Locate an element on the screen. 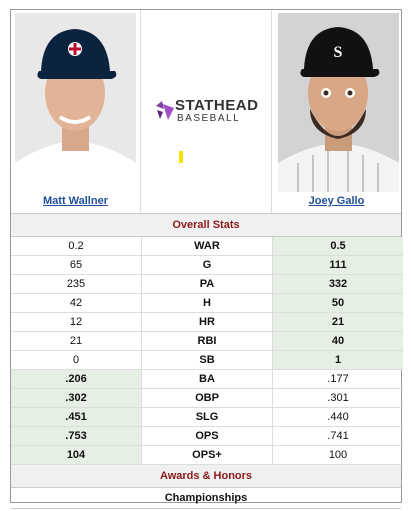 Image resolution: width=411 pixels, height=511 pixels. logo-column: STATHEAD BASEBALL is located at coordinates (206, 111).